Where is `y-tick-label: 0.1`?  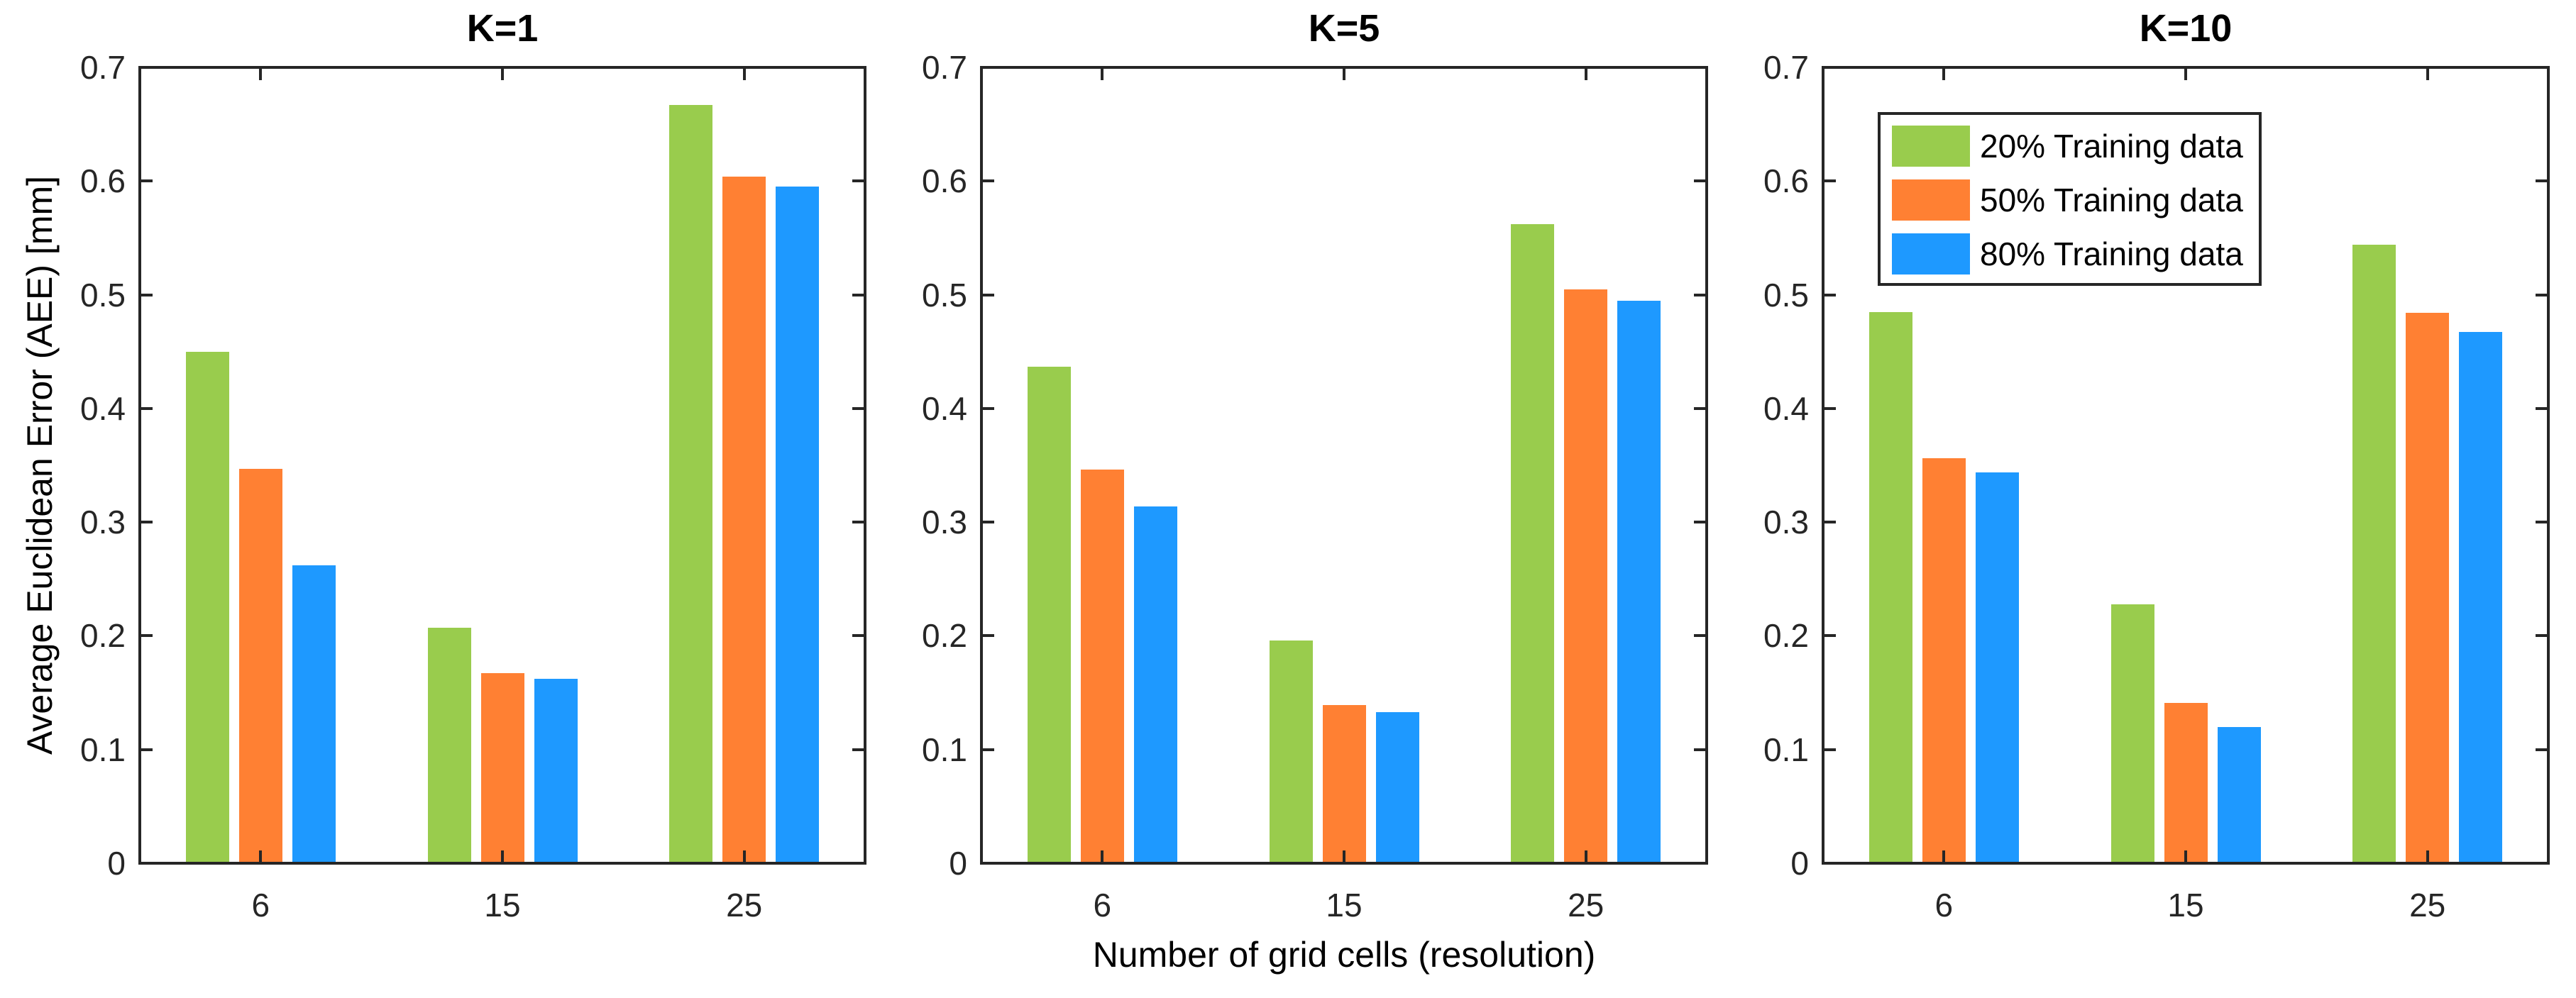 y-tick-label: 0.1 is located at coordinates (1786, 749).